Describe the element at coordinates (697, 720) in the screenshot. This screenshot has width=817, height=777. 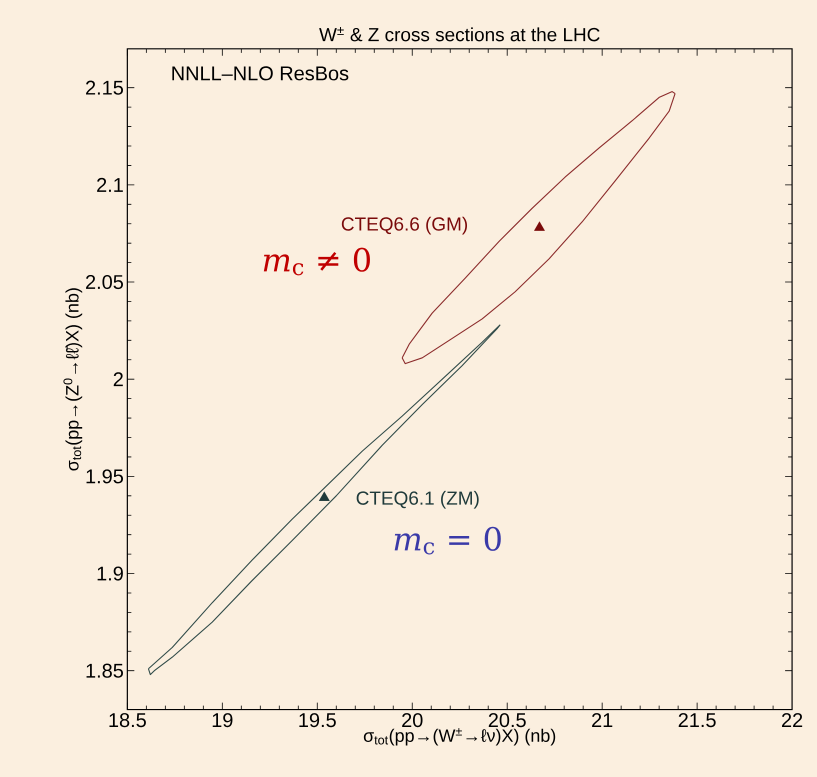
I see `x-tick-label: 21.5` at that location.